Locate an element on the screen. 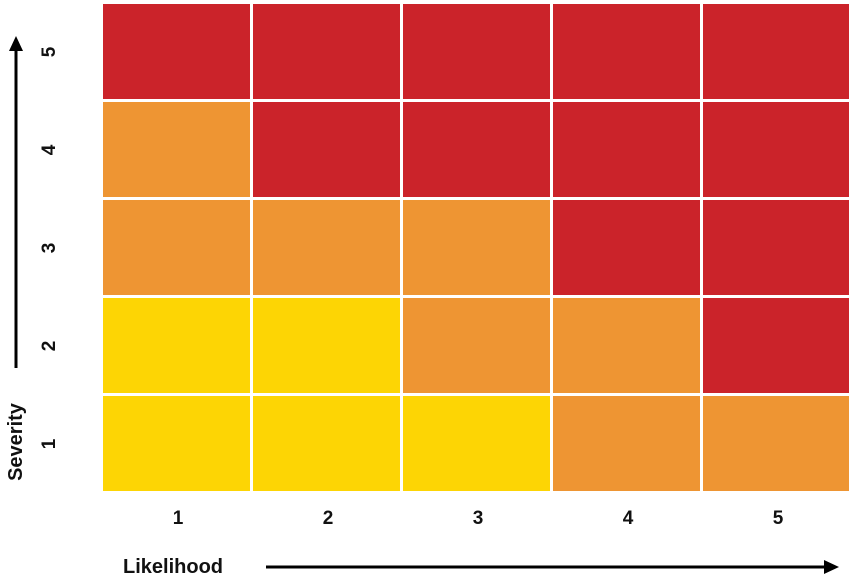  x-tick-label: 2 is located at coordinates (328, 518).